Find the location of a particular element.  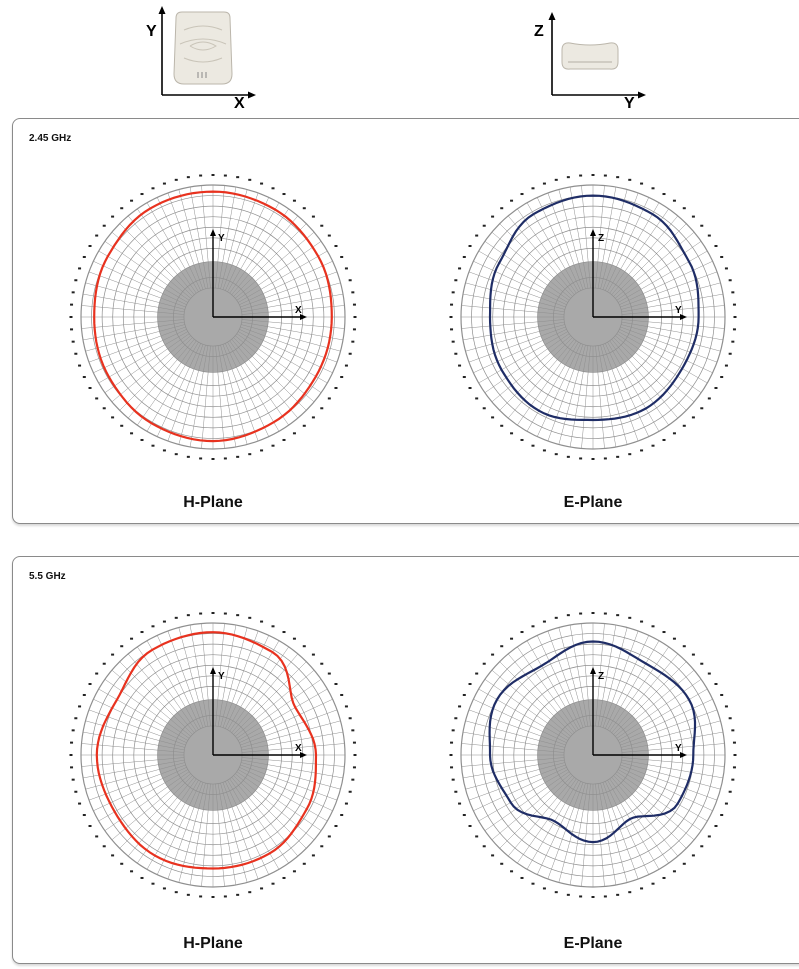

plot-axes: ZY is located at coordinates (638, 712).